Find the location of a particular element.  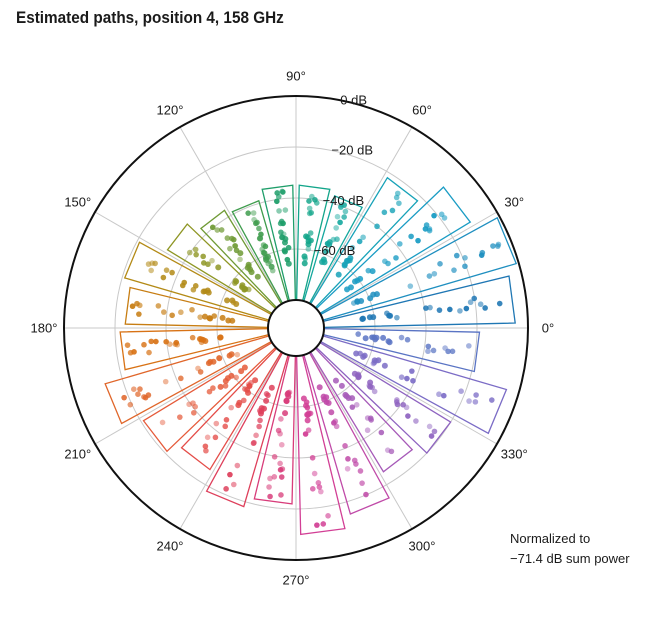

radial-label: 0 dB is located at coordinates (353, 100).